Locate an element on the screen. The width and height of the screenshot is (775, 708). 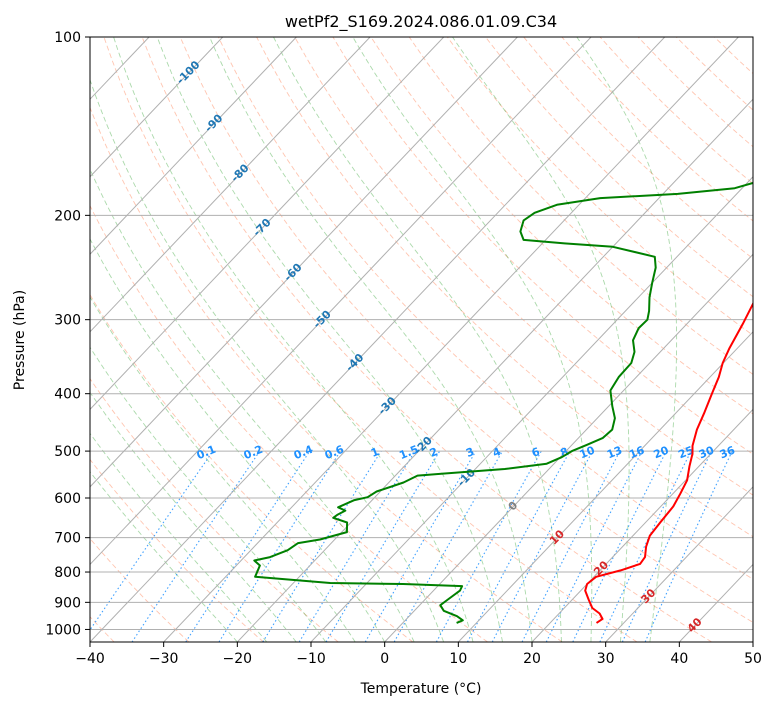
mixing-ratio-label: 1 is located at coordinates (375, 452).